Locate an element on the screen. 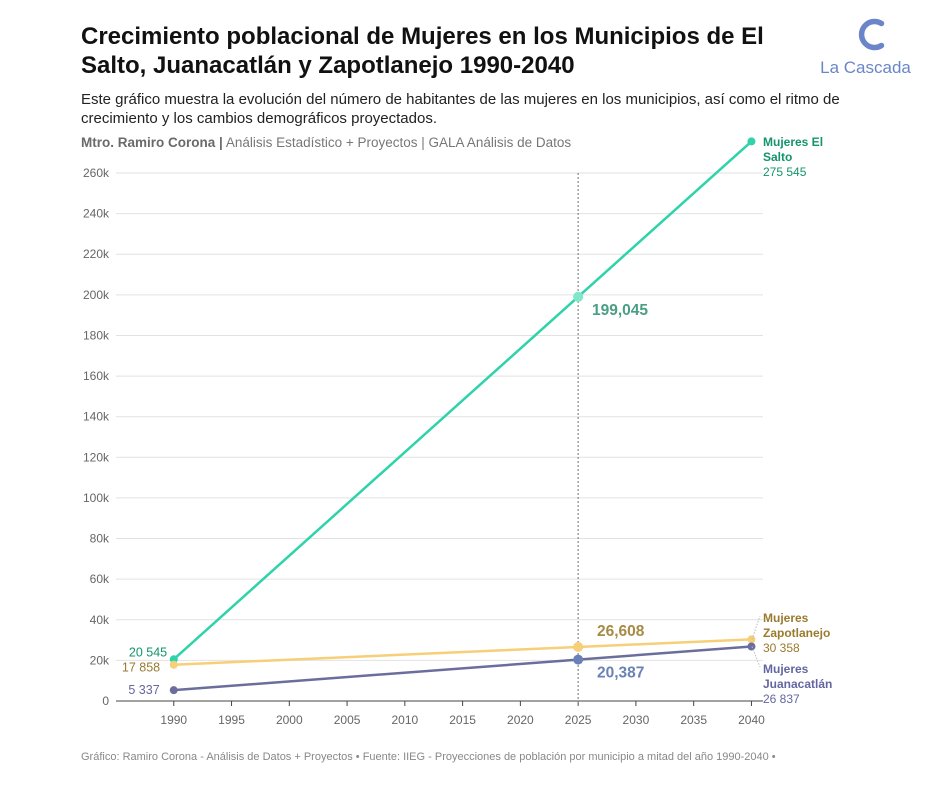  la-cascada-logo: La Cascada is located at coordinates (865, 47).